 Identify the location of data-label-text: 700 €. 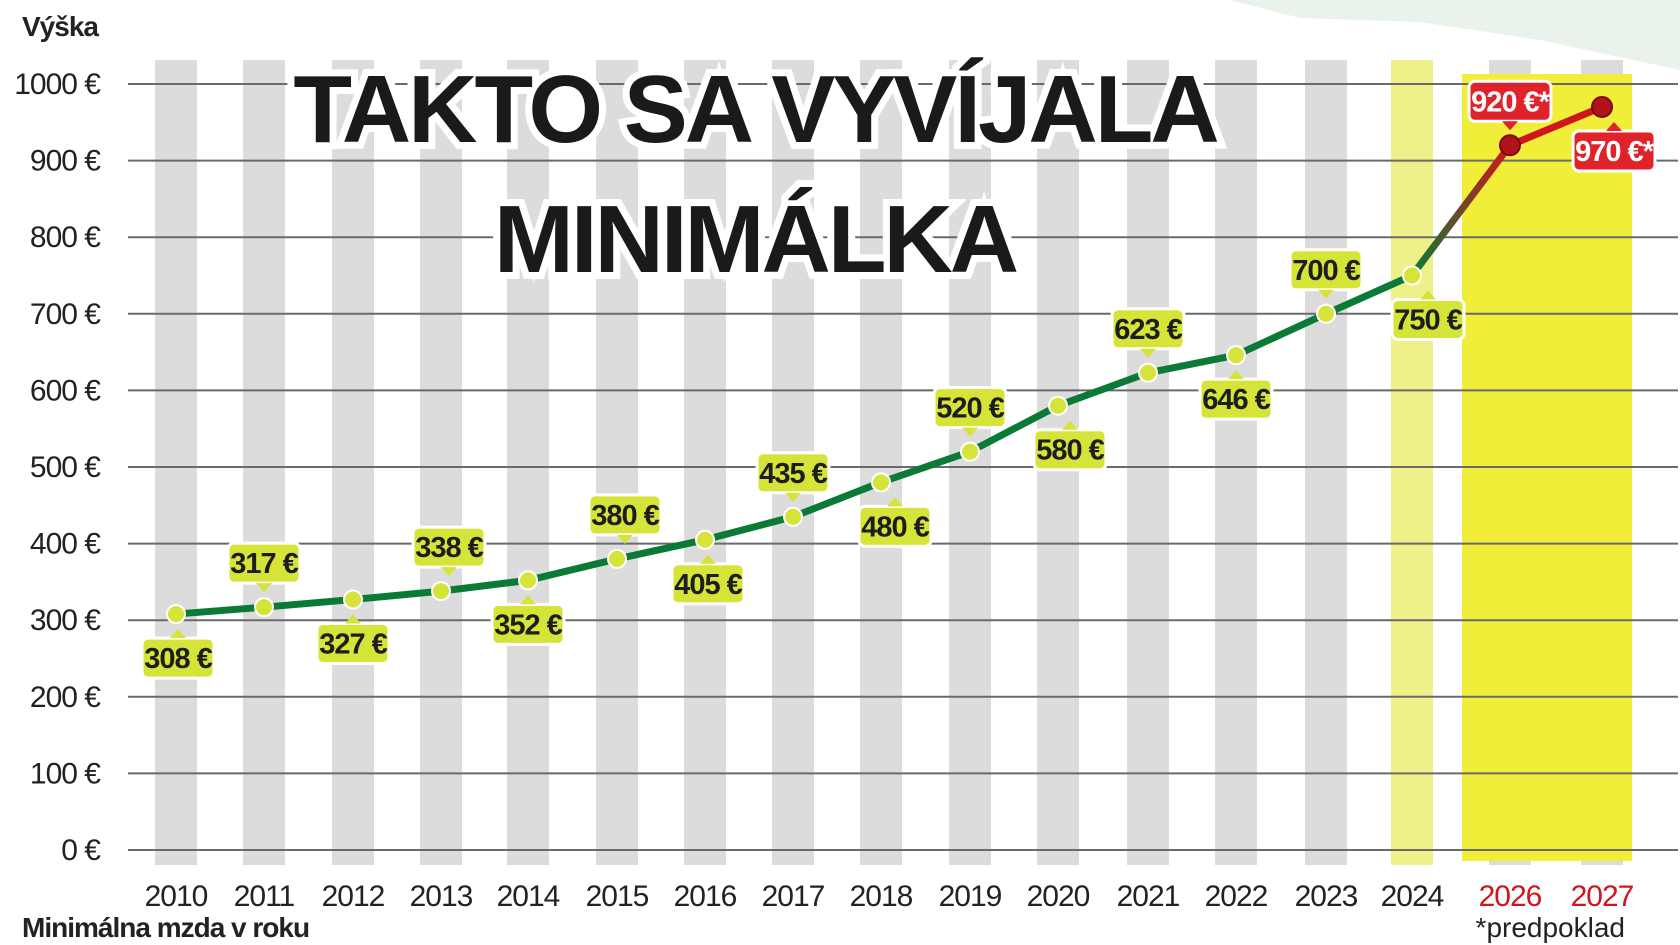
(1326, 271).